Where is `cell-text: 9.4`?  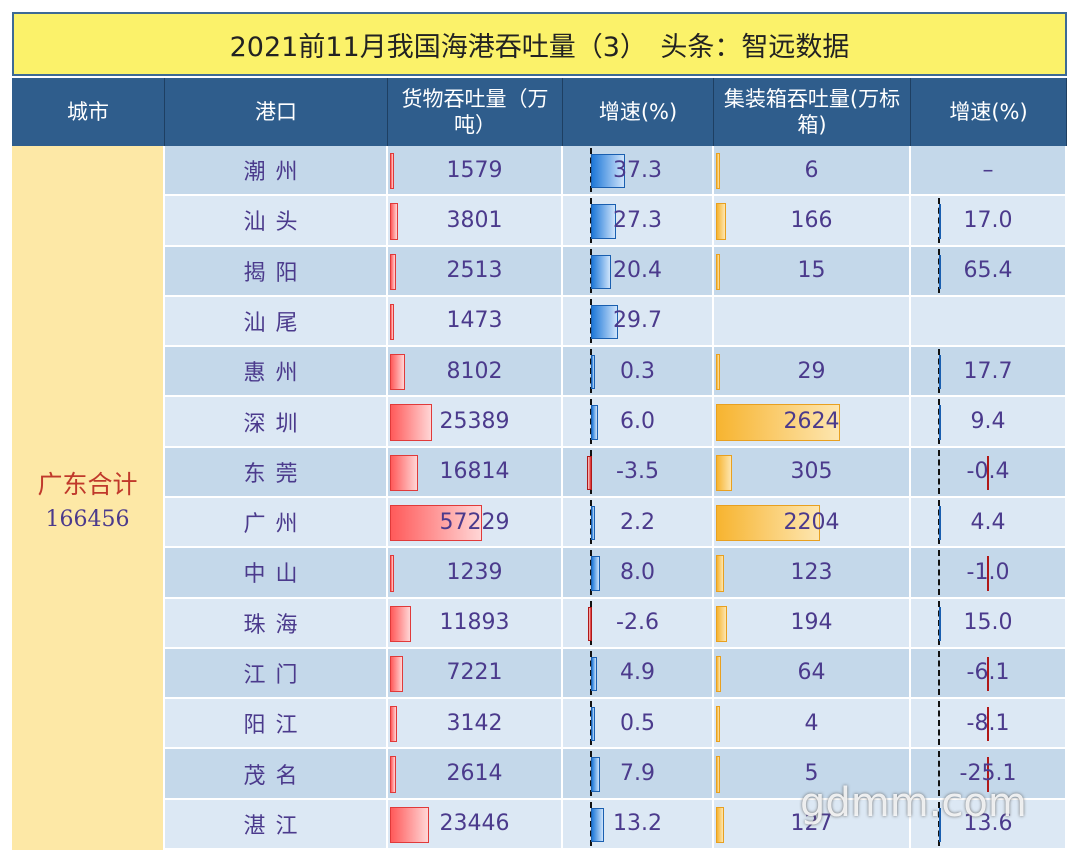 cell-text: 9.4 is located at coordinates (988, 422).